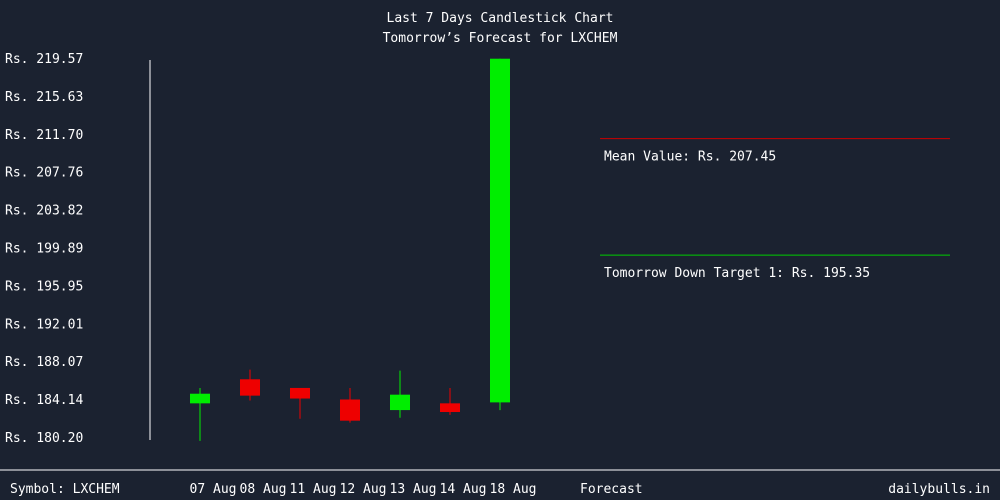  I want to click on x-tick-label: 14 Aug, so click(463, 489).